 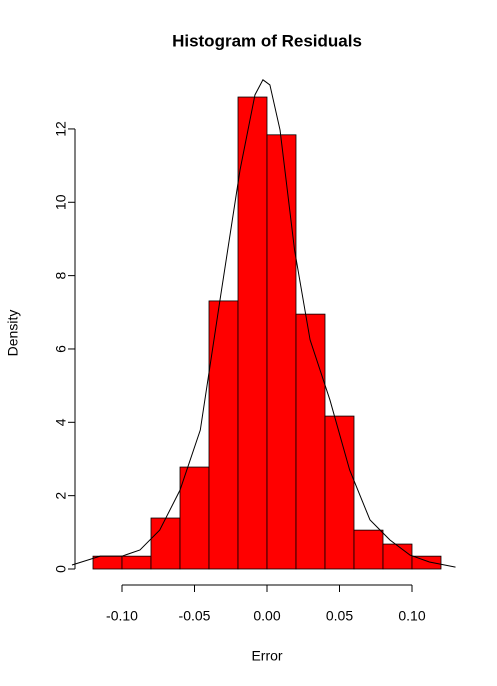 I want to click on y-tick-label: 10, so click(x=61, y=202).